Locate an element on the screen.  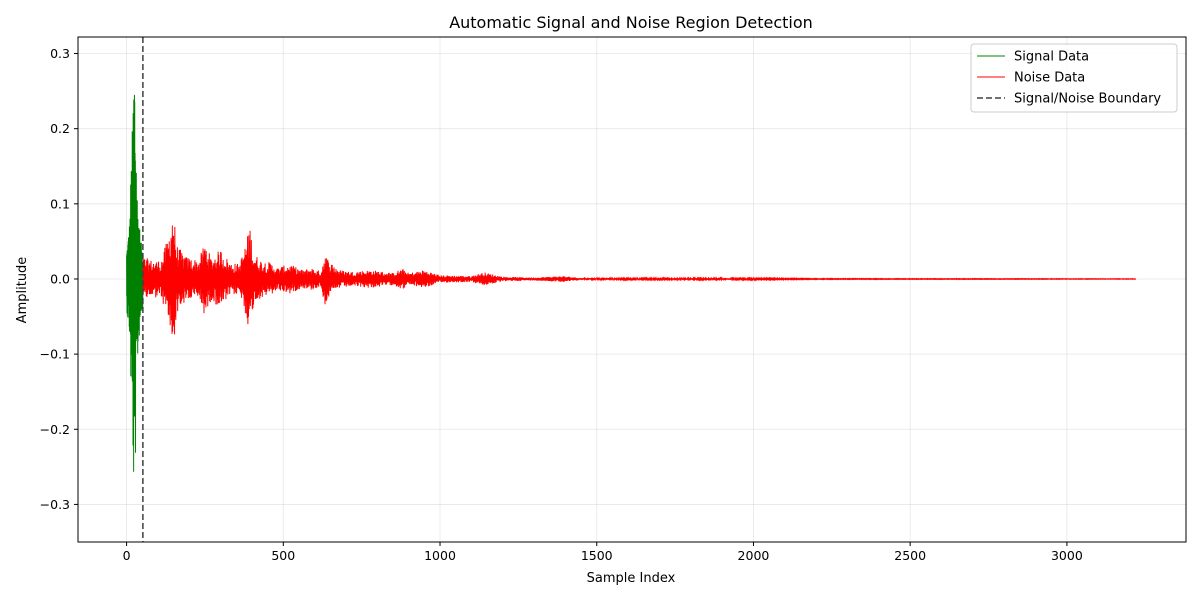
legend-label: Signal Data is located at coordinates (1051, 57).